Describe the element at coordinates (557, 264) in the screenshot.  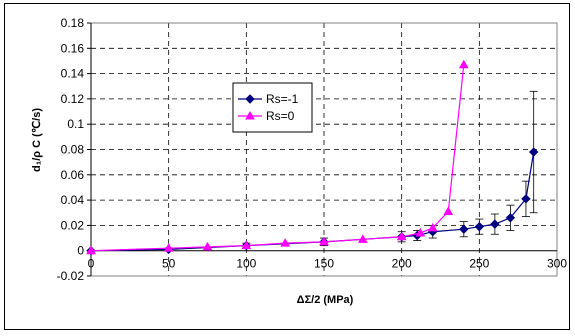
I see `x-tick-label: 300` at that location.